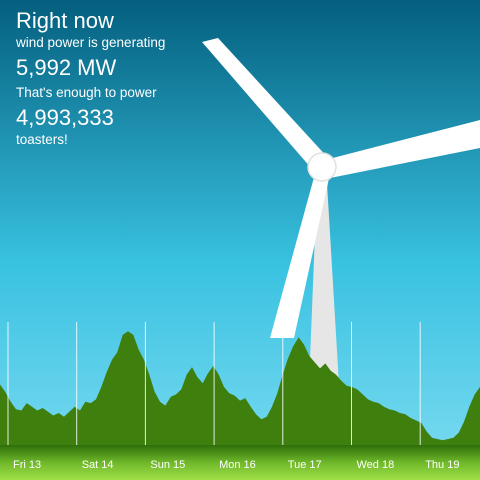  I want to click on toaster-count: 4,993,333, so click(65, 117).